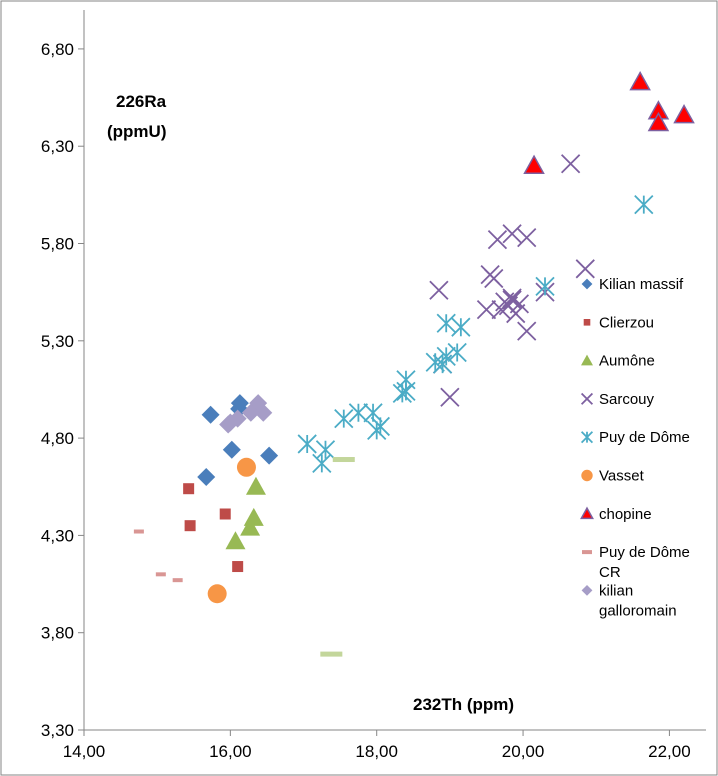  Describe the element at coordinates (57, 730) in the screenshot. I see `y-tick-label: 3,30` at that location.